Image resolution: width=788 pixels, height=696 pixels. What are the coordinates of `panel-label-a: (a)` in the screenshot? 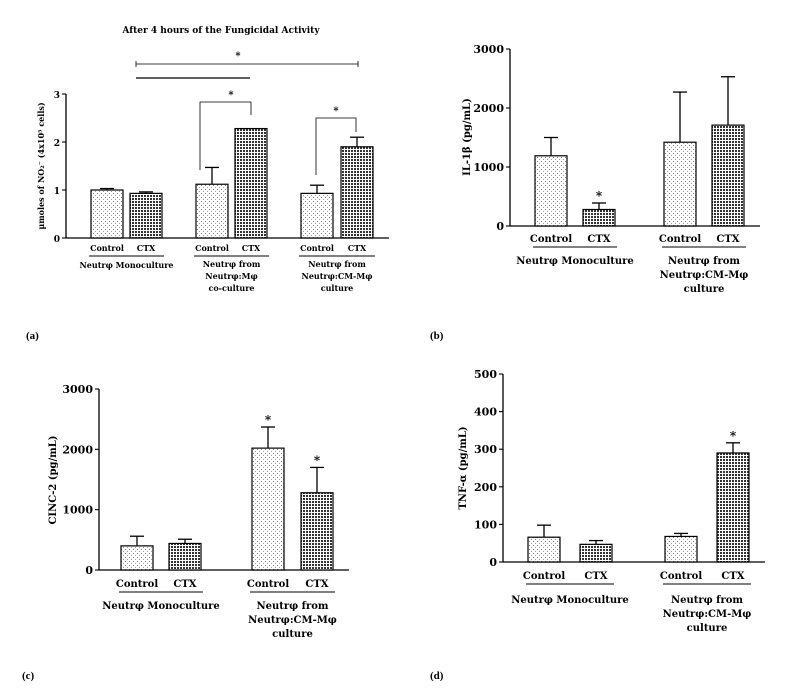 It's located at (32, 336).